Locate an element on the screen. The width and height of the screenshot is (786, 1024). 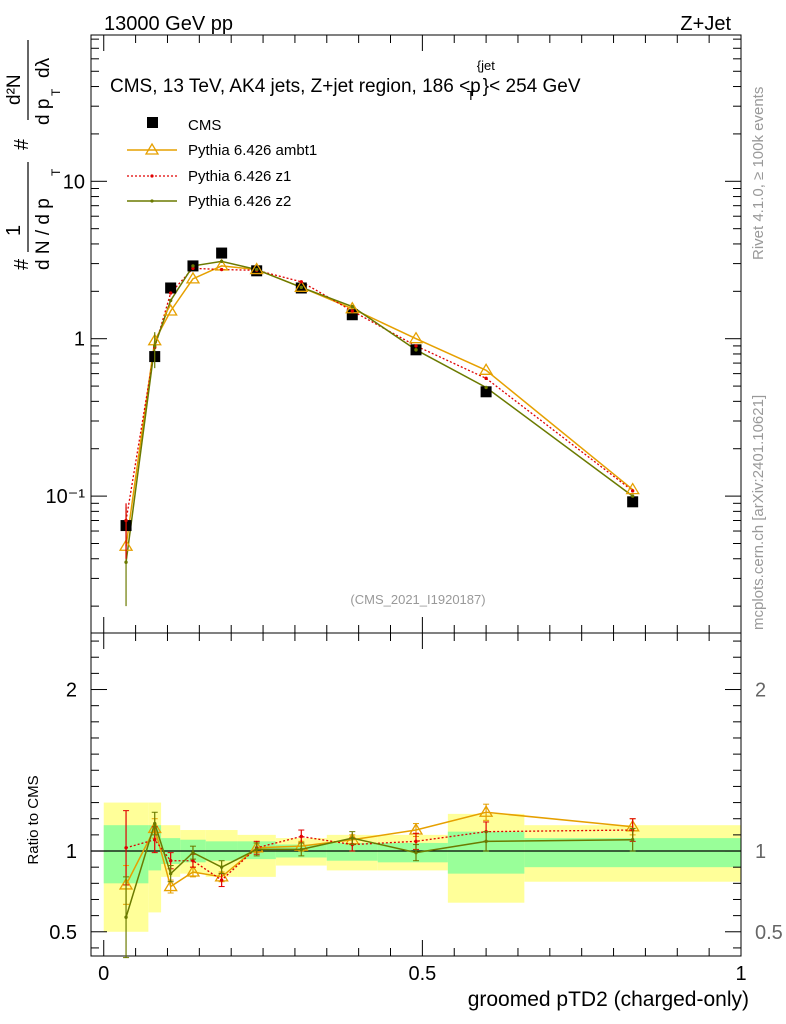
legend-cms-marker is located at coordinates (152, 122).